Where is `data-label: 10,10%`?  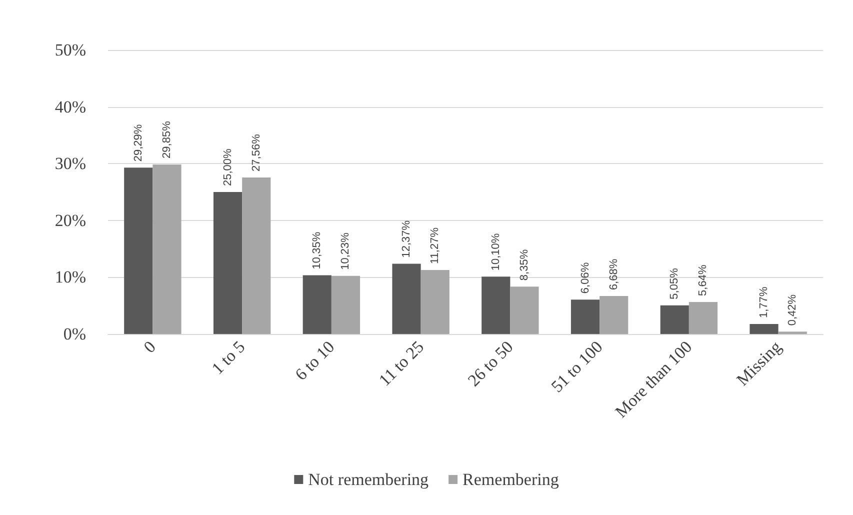 data-label: 10,10% is located at coordinates (496, 252).